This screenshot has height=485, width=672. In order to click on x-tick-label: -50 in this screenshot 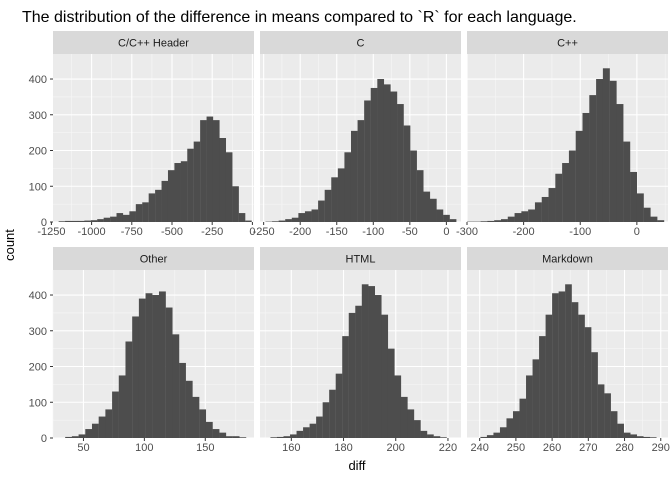, I will do `click(410, 232)`.